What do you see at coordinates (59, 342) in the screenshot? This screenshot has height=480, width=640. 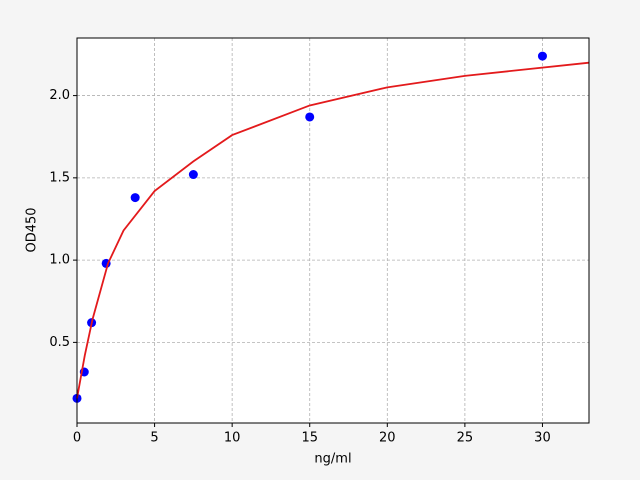 I see `y-tick-label: 0.5` at bounding box center [59, 342].